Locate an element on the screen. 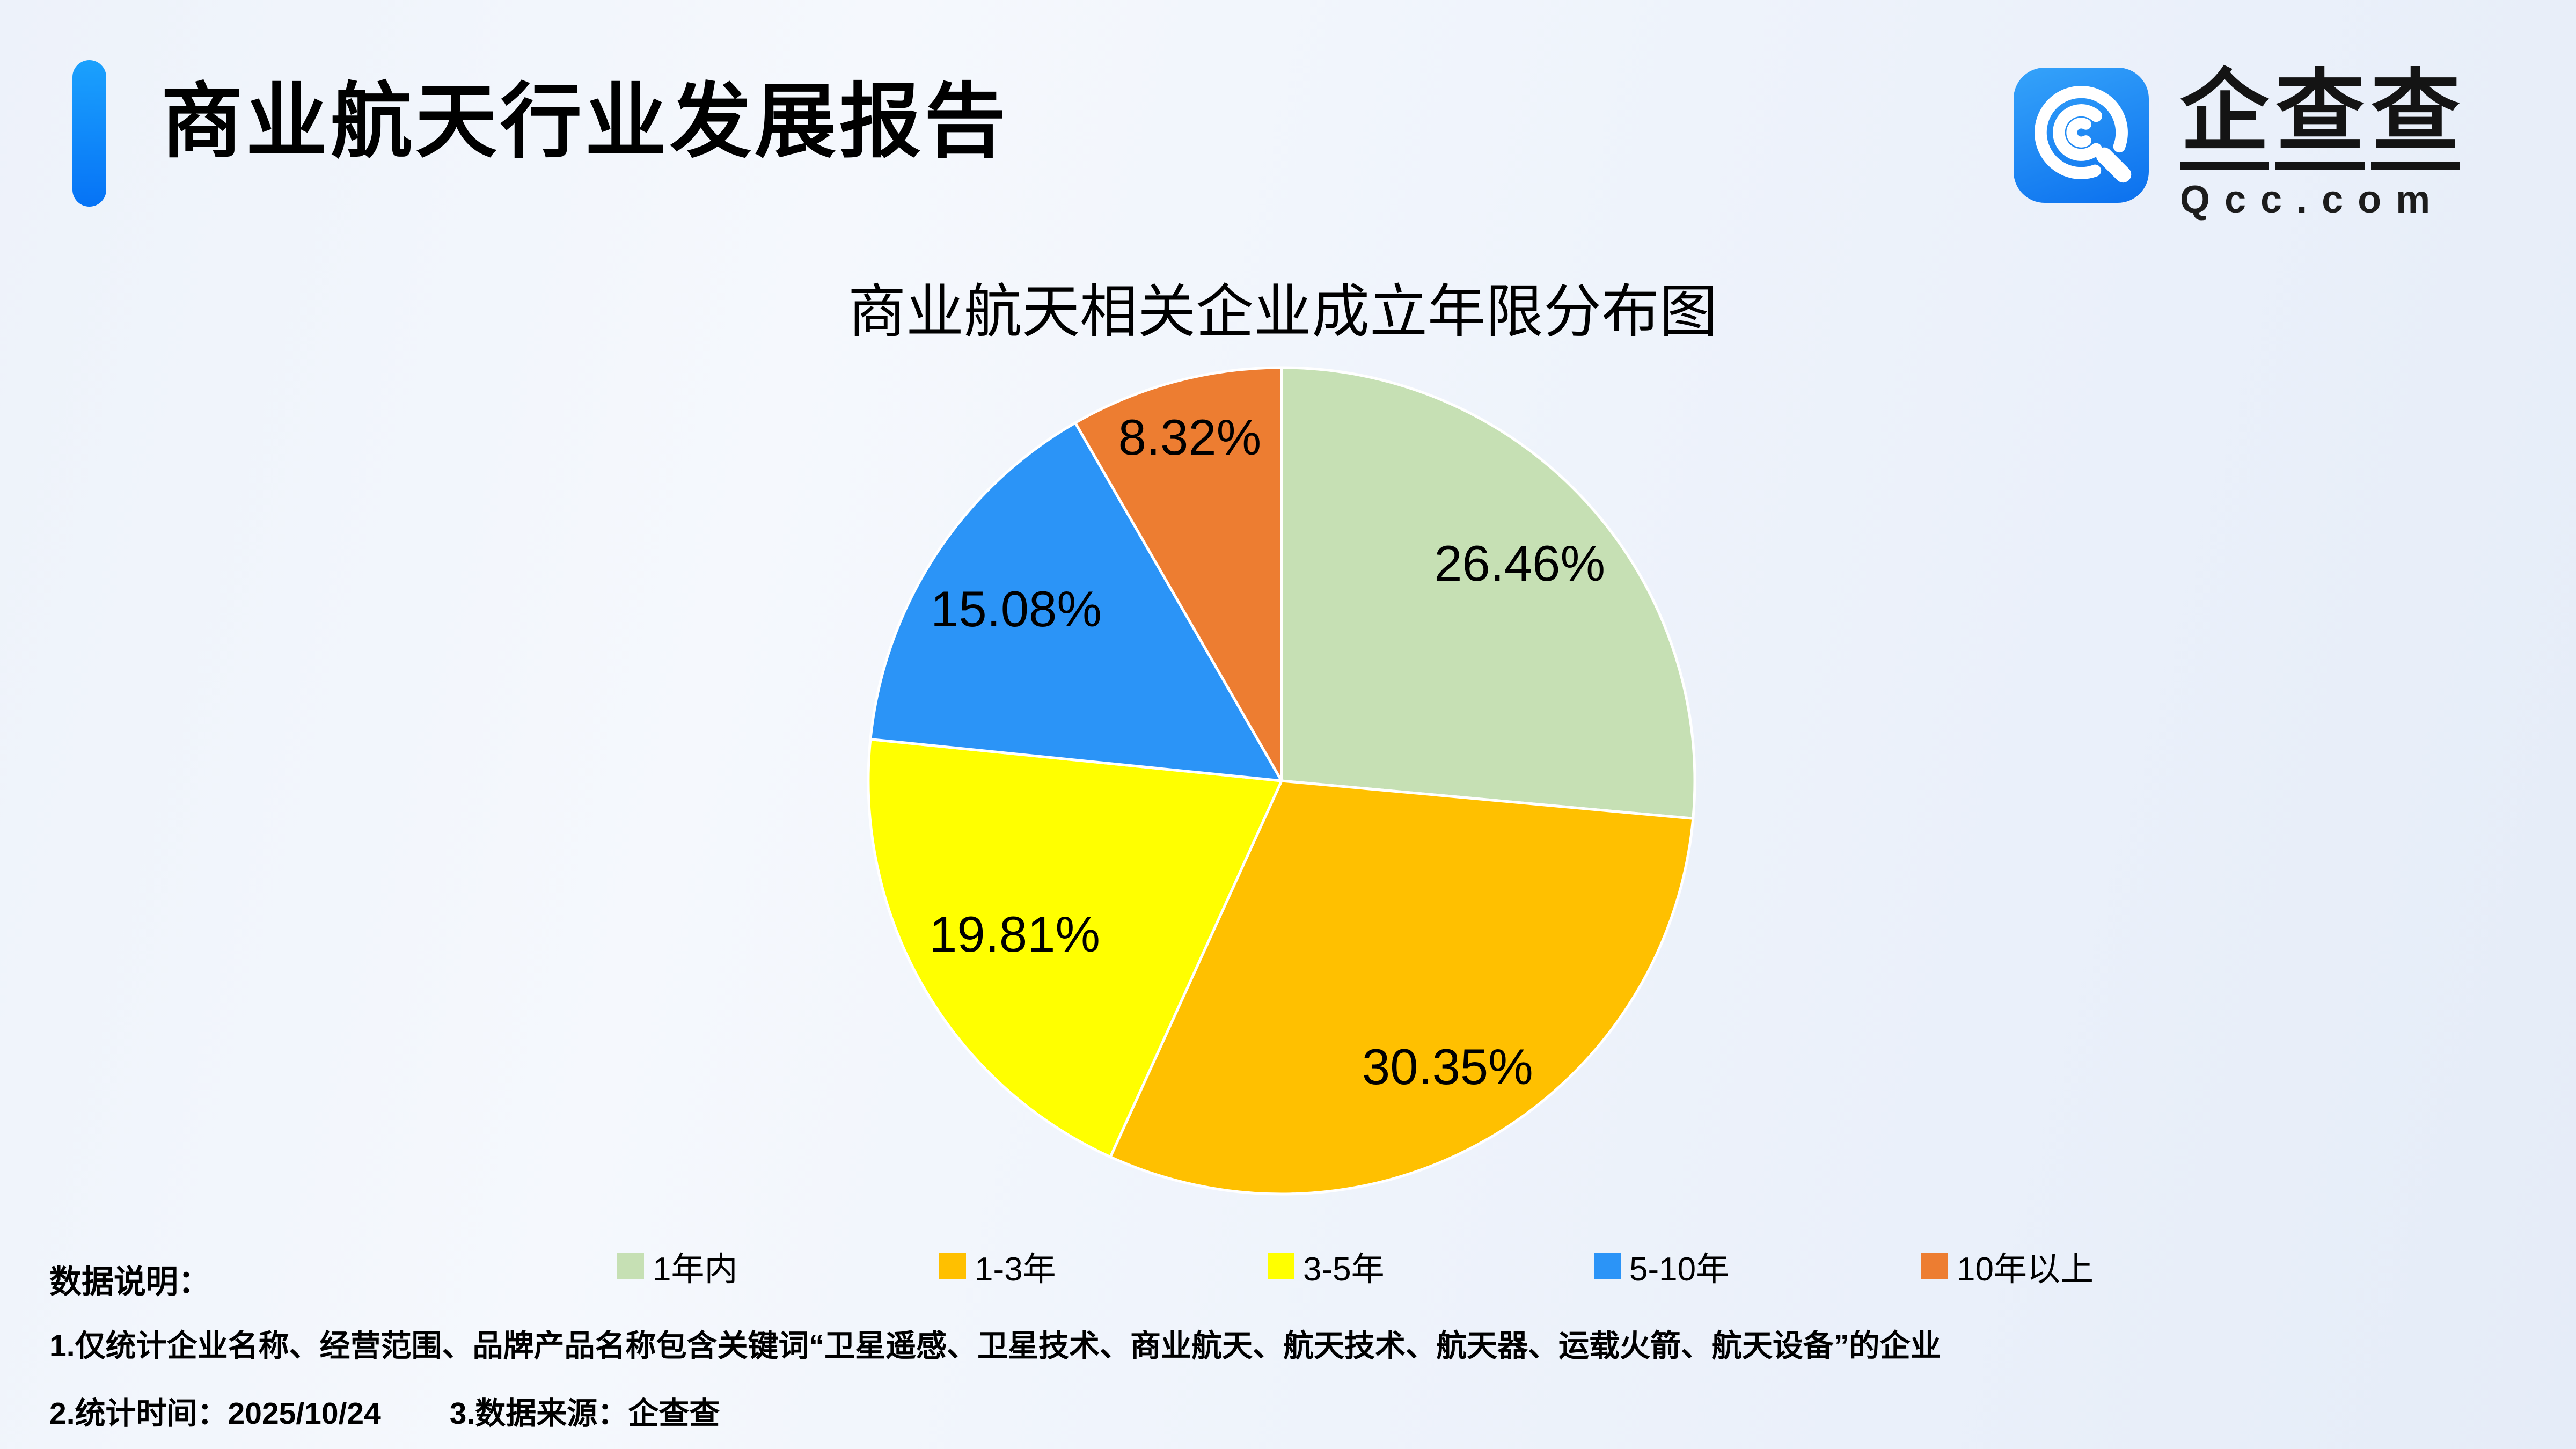 The width and height of the screenshot is (2576, 1449). qcc-logo-icon is located at coordinates (2081, 135).